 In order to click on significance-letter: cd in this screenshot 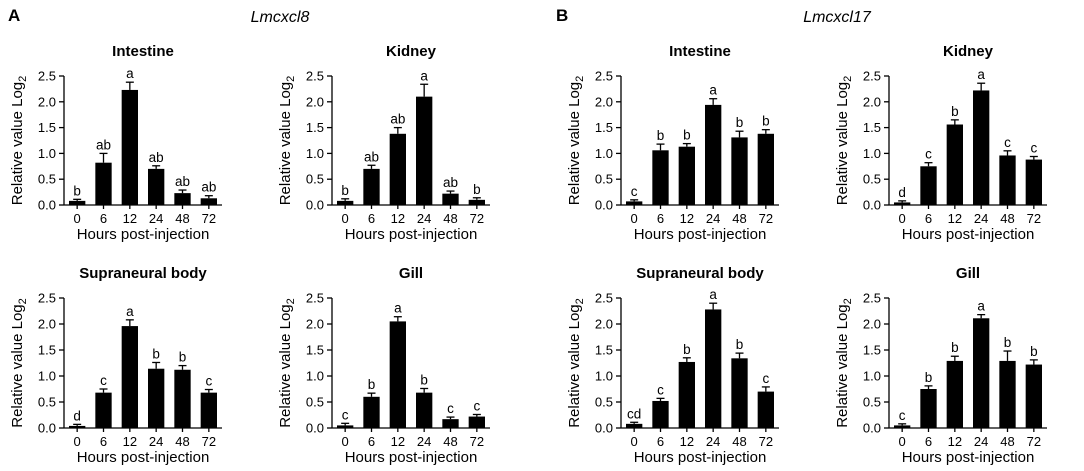, I will do `click(634, 413)`.